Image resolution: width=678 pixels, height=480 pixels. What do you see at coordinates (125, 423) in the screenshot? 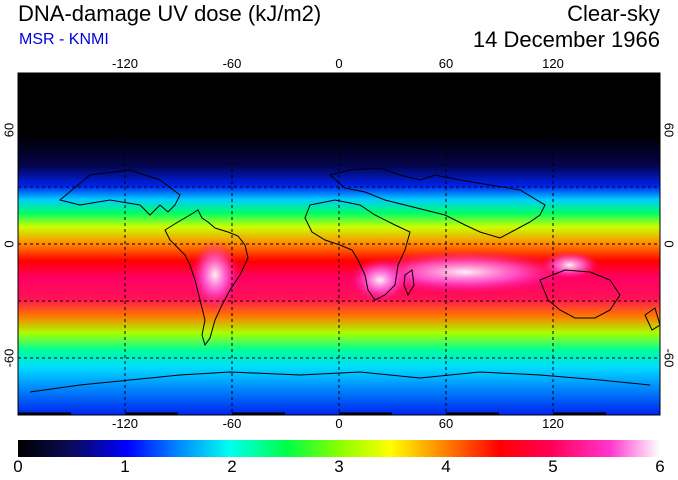
I see `lon-label-bottom-minus120: -120` at bounding box center [125, 423].